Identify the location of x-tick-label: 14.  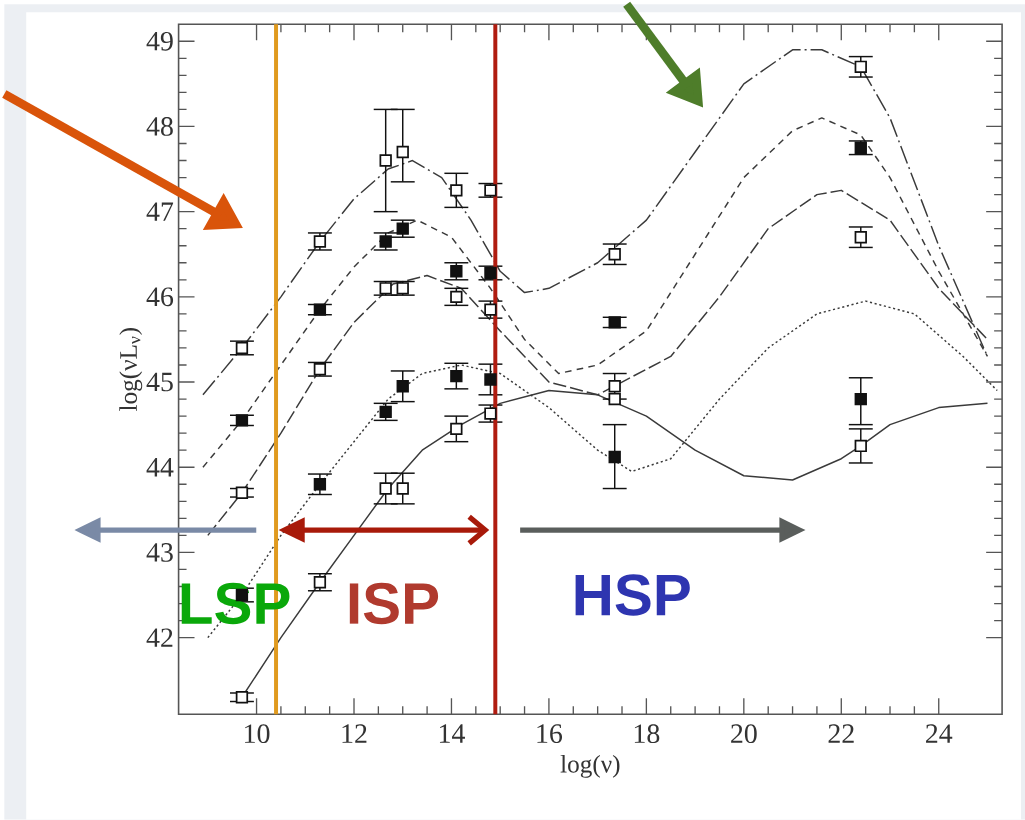
(452, 733).